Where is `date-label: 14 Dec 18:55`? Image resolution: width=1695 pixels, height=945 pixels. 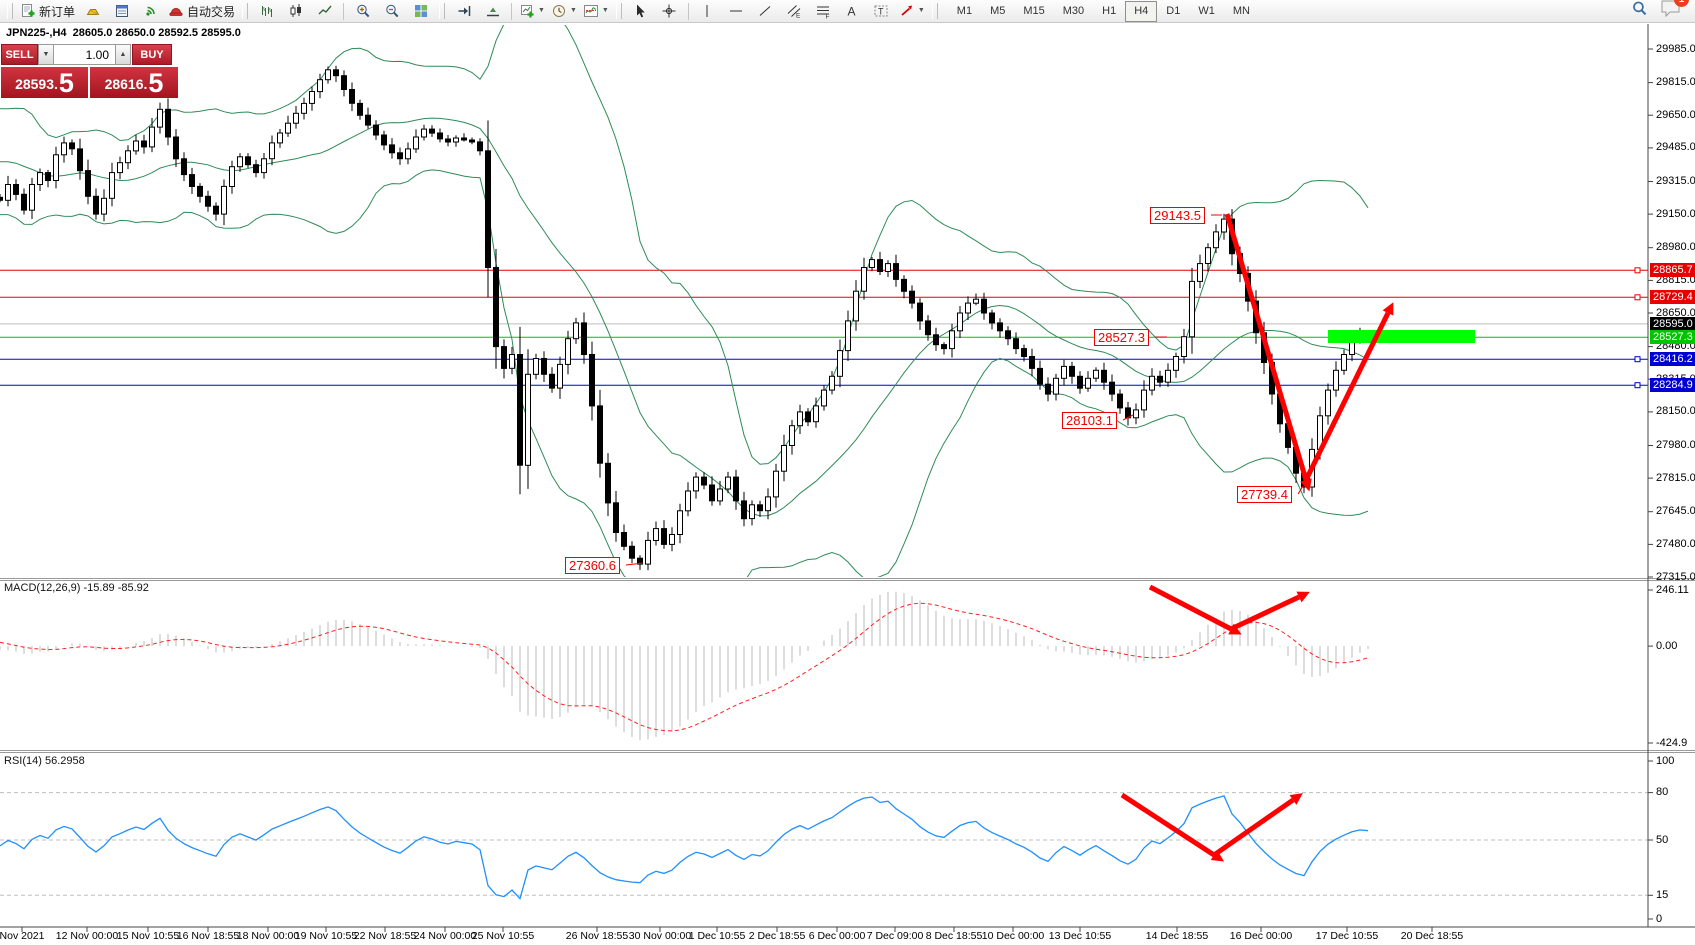
date-label: 14 Dec 18:55 is located at coordinates (1177, 936).